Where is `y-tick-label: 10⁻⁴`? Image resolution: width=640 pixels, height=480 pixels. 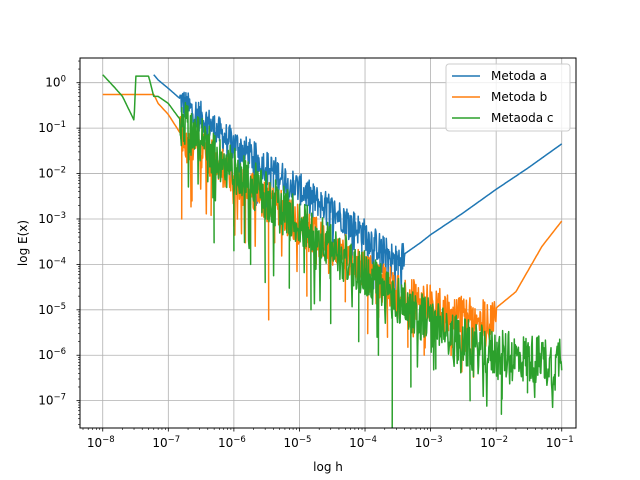
y-tick-label: 10⁻⁴ is located at coordinates (52, 263).